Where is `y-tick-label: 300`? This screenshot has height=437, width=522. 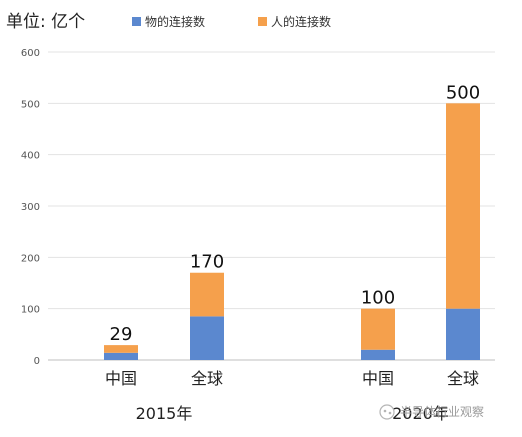
y-tick-label: 300 is located at coordinates (30, 207).